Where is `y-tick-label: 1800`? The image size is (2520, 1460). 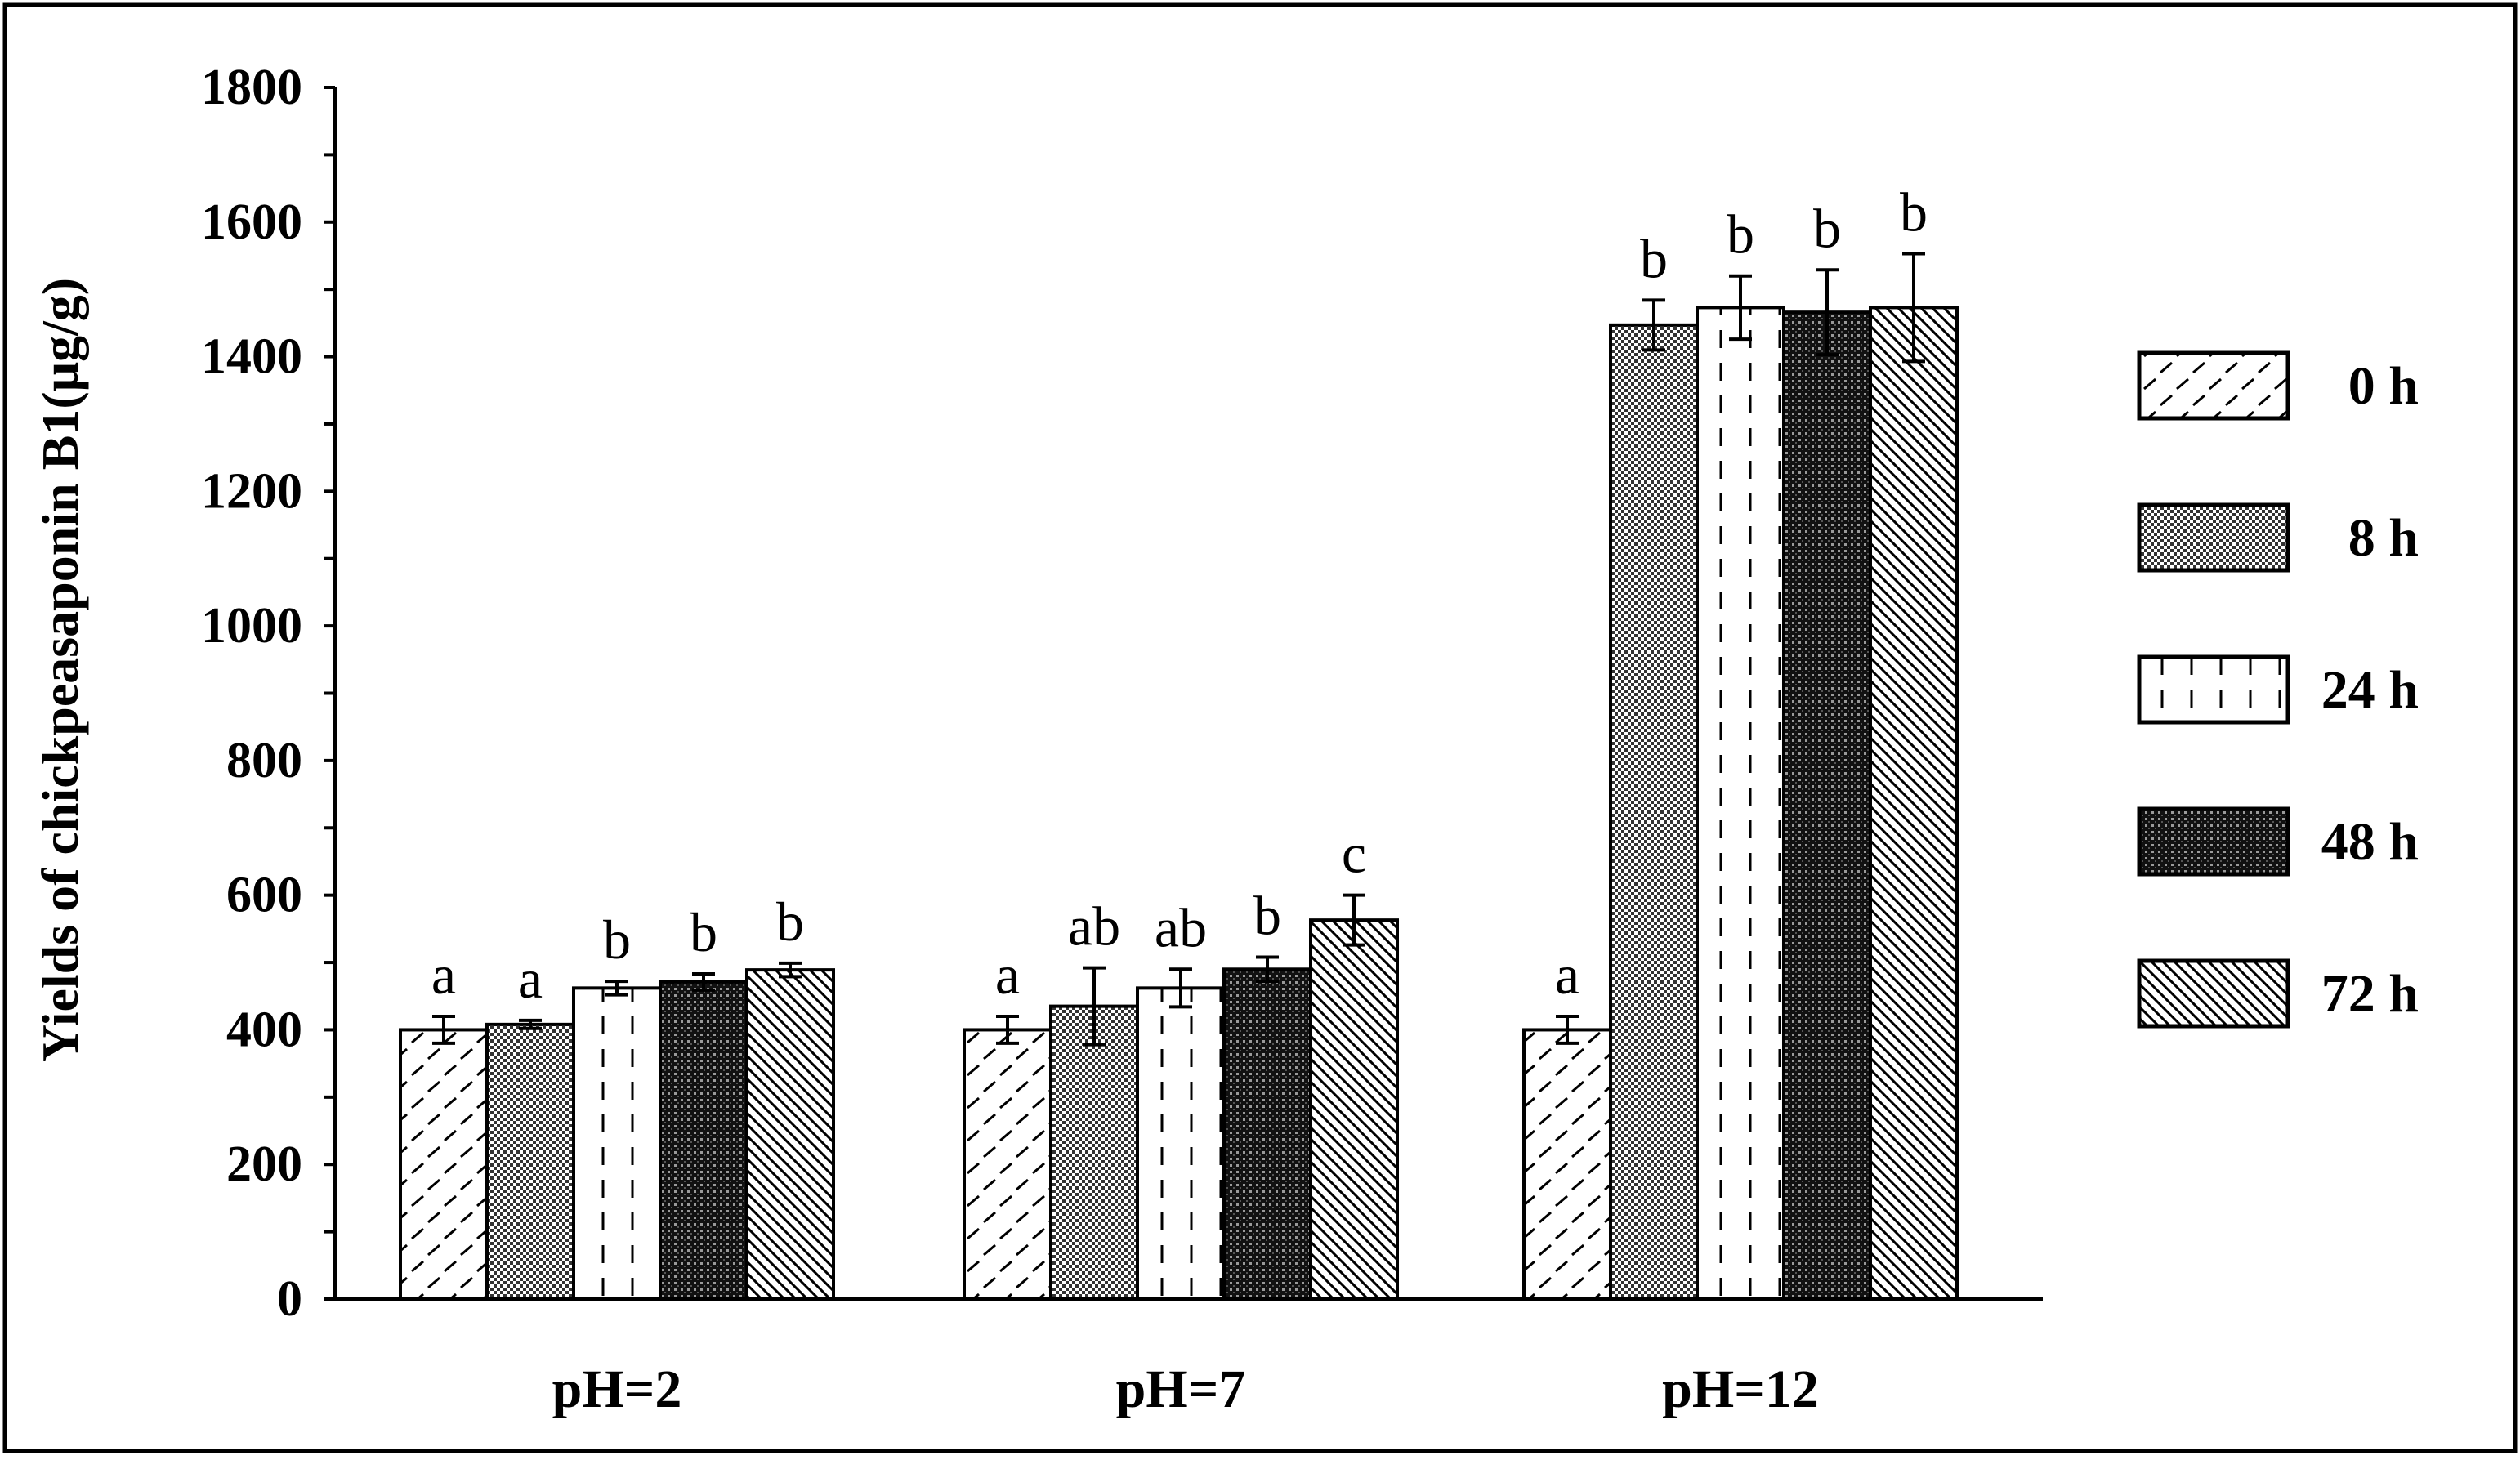
y-tick-label: 1800 is located at coordinates (251, 87).